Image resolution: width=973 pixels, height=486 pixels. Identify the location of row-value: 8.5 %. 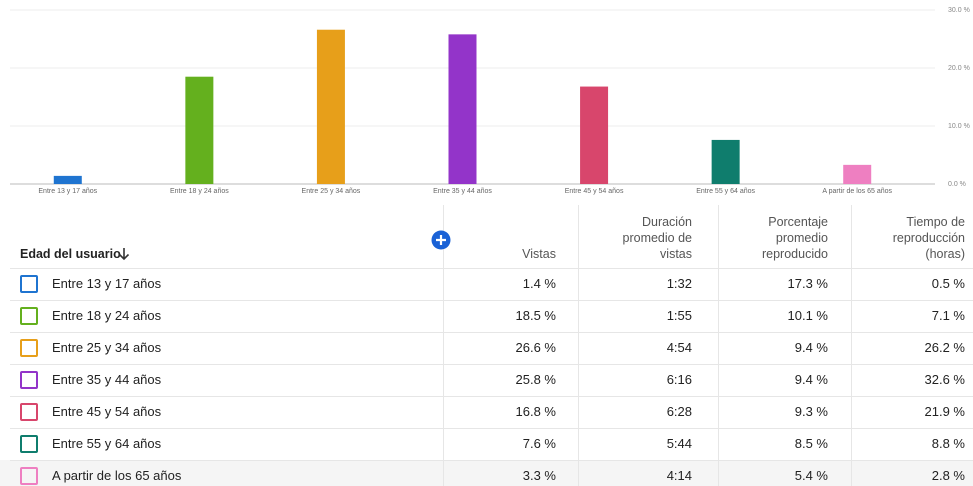
(811, 443).